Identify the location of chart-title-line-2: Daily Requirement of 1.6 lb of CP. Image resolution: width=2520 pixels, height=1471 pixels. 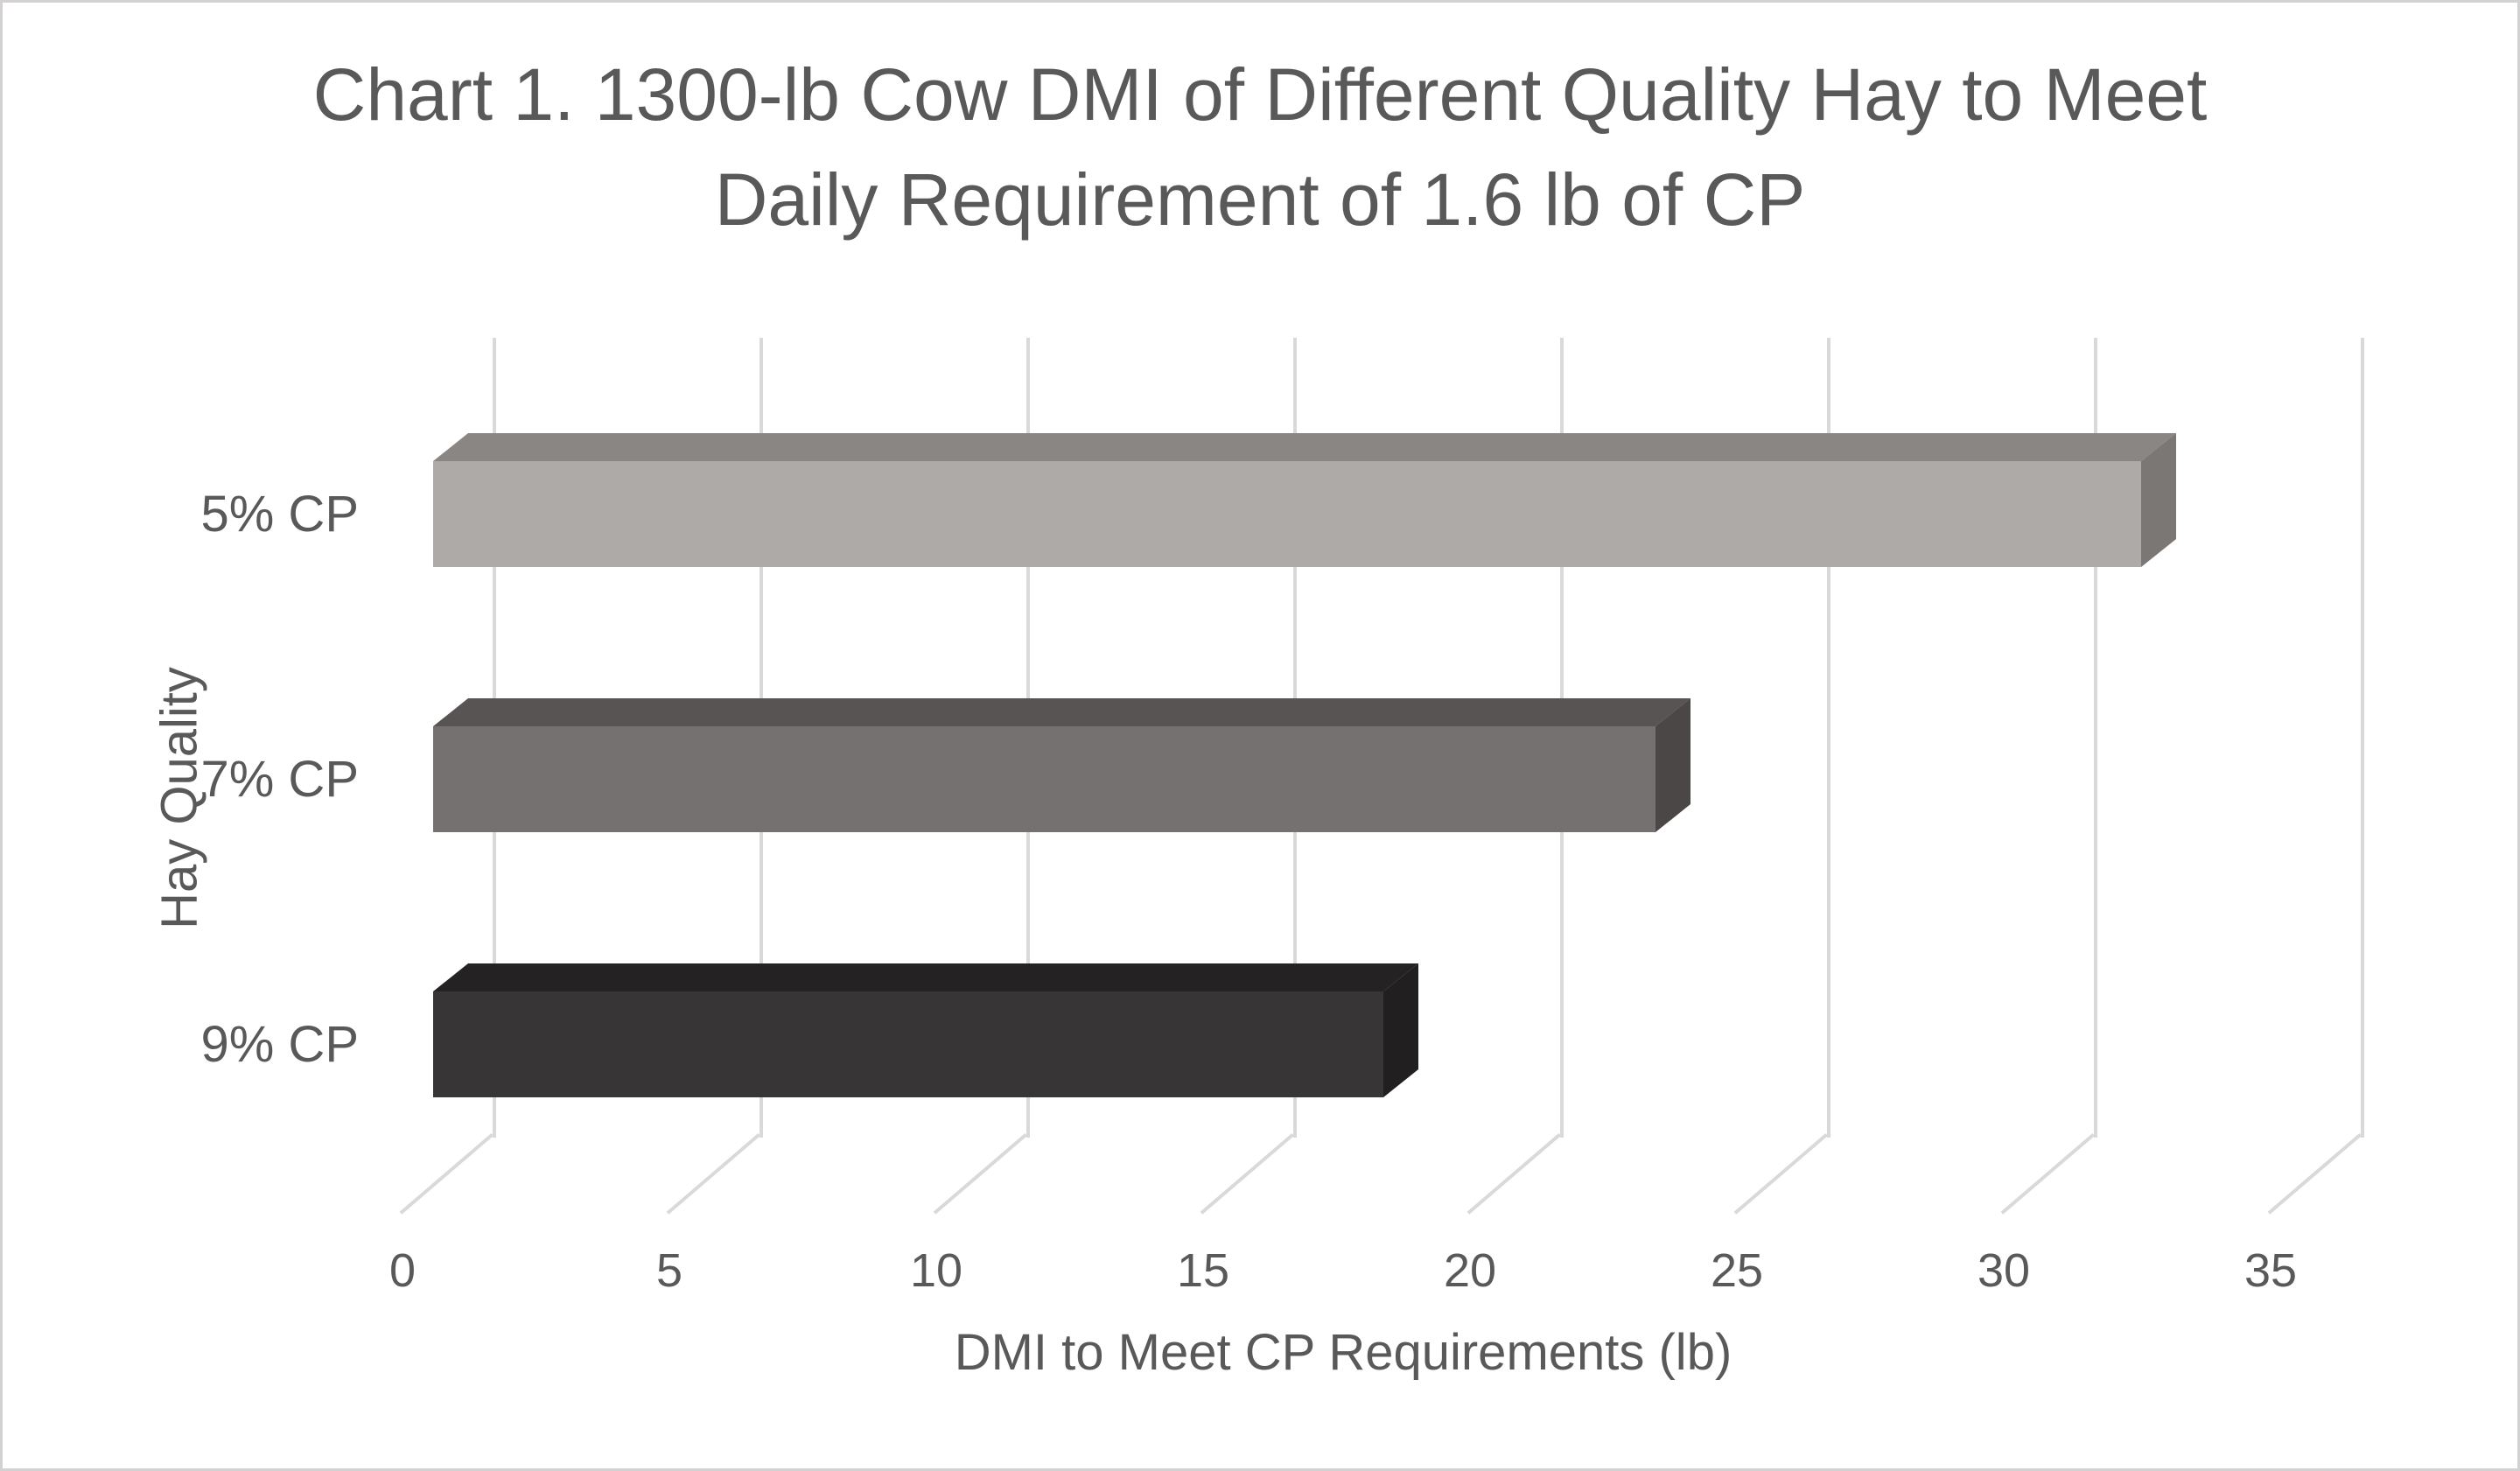
(1260, 199).